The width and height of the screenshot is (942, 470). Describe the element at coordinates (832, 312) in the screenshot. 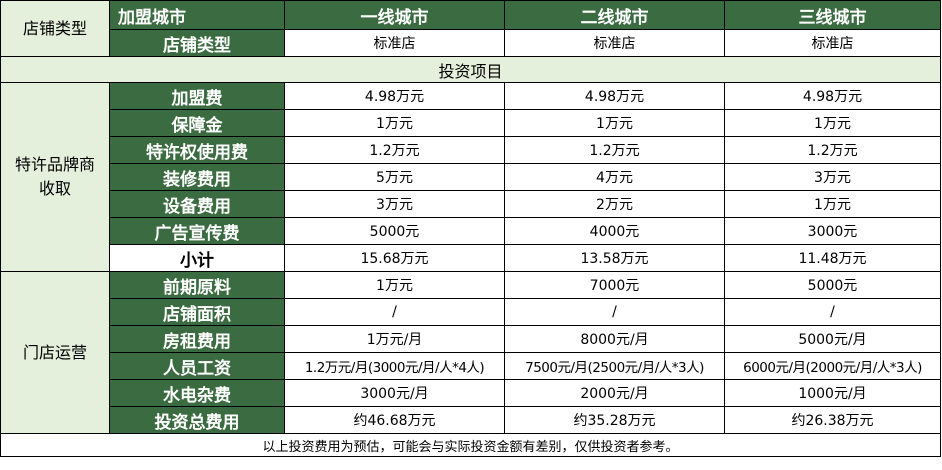

I see `cell-tier-3: /` at that location.